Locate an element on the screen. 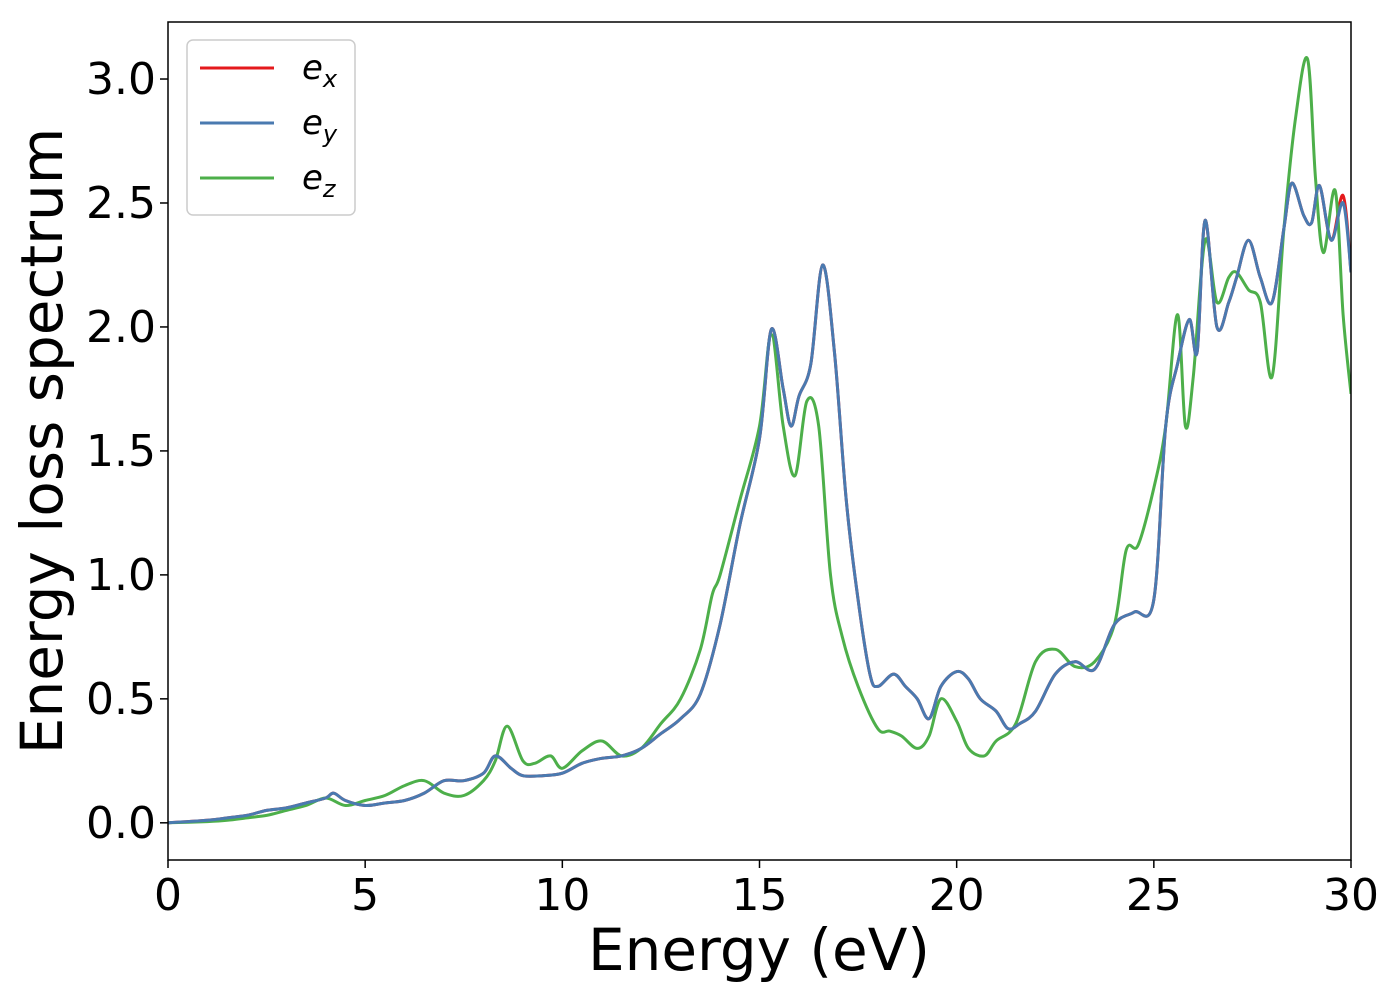  legend-box is located at coordinates (271, 127).